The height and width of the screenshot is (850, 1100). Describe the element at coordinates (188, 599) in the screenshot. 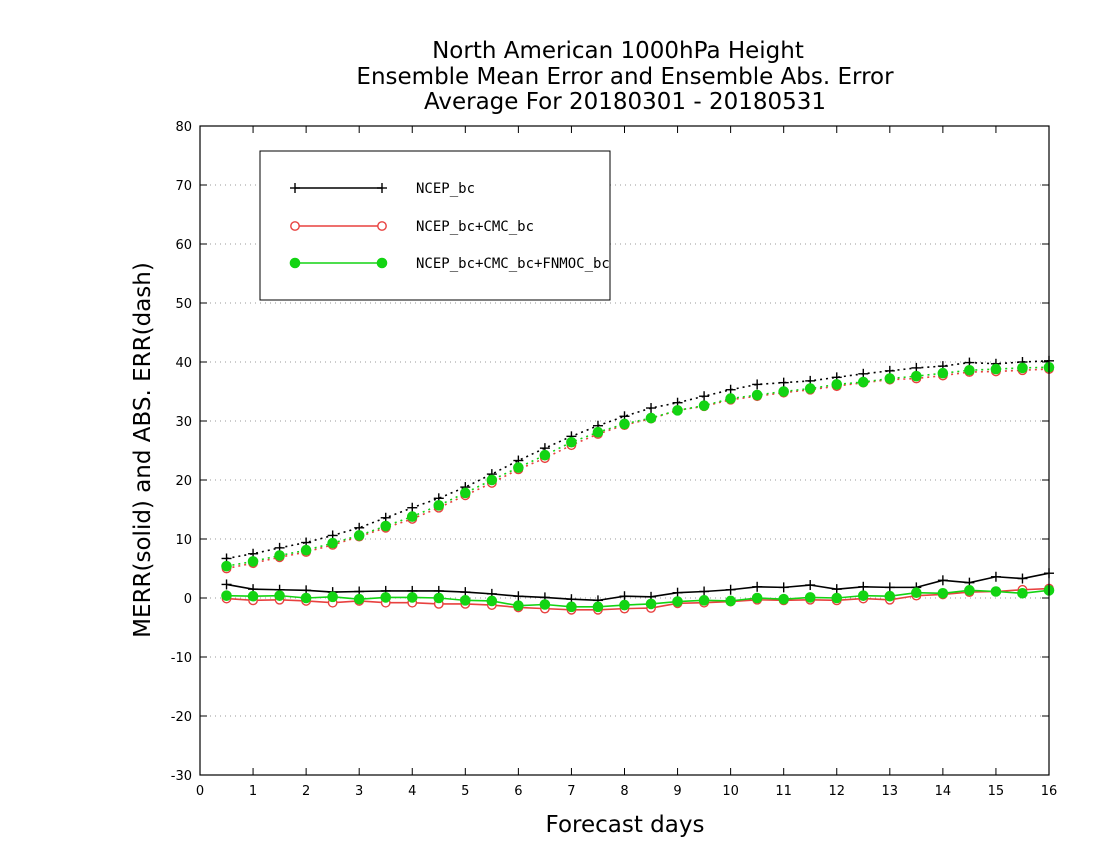

I see `y-tick-label: 0` at that location.